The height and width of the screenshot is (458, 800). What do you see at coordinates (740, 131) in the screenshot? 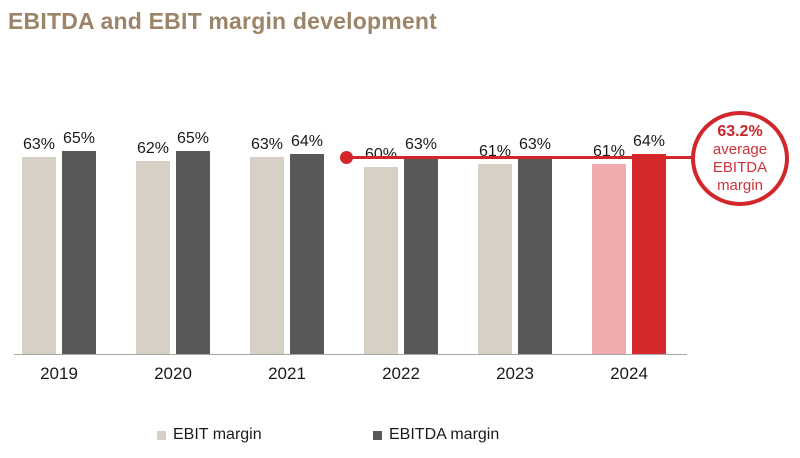
I see `average-callout-value: 63.2%` at bounding box center [740, 131].